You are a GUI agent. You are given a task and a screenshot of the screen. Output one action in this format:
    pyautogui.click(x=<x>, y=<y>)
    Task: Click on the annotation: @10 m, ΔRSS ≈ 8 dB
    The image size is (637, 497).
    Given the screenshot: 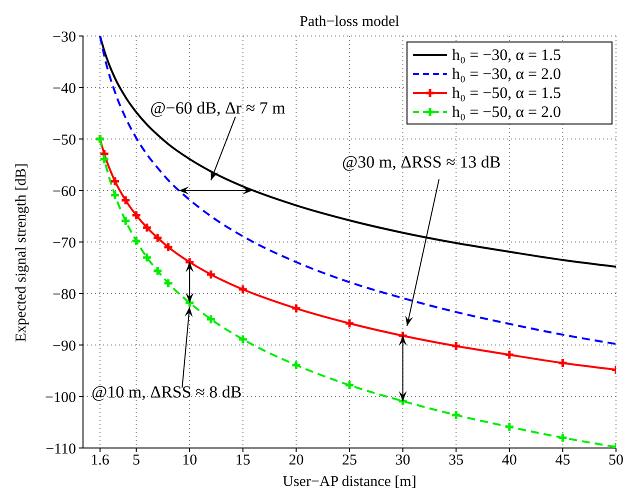 What is the action you would take?
    pyautogui.click(x=167, y=392)
    